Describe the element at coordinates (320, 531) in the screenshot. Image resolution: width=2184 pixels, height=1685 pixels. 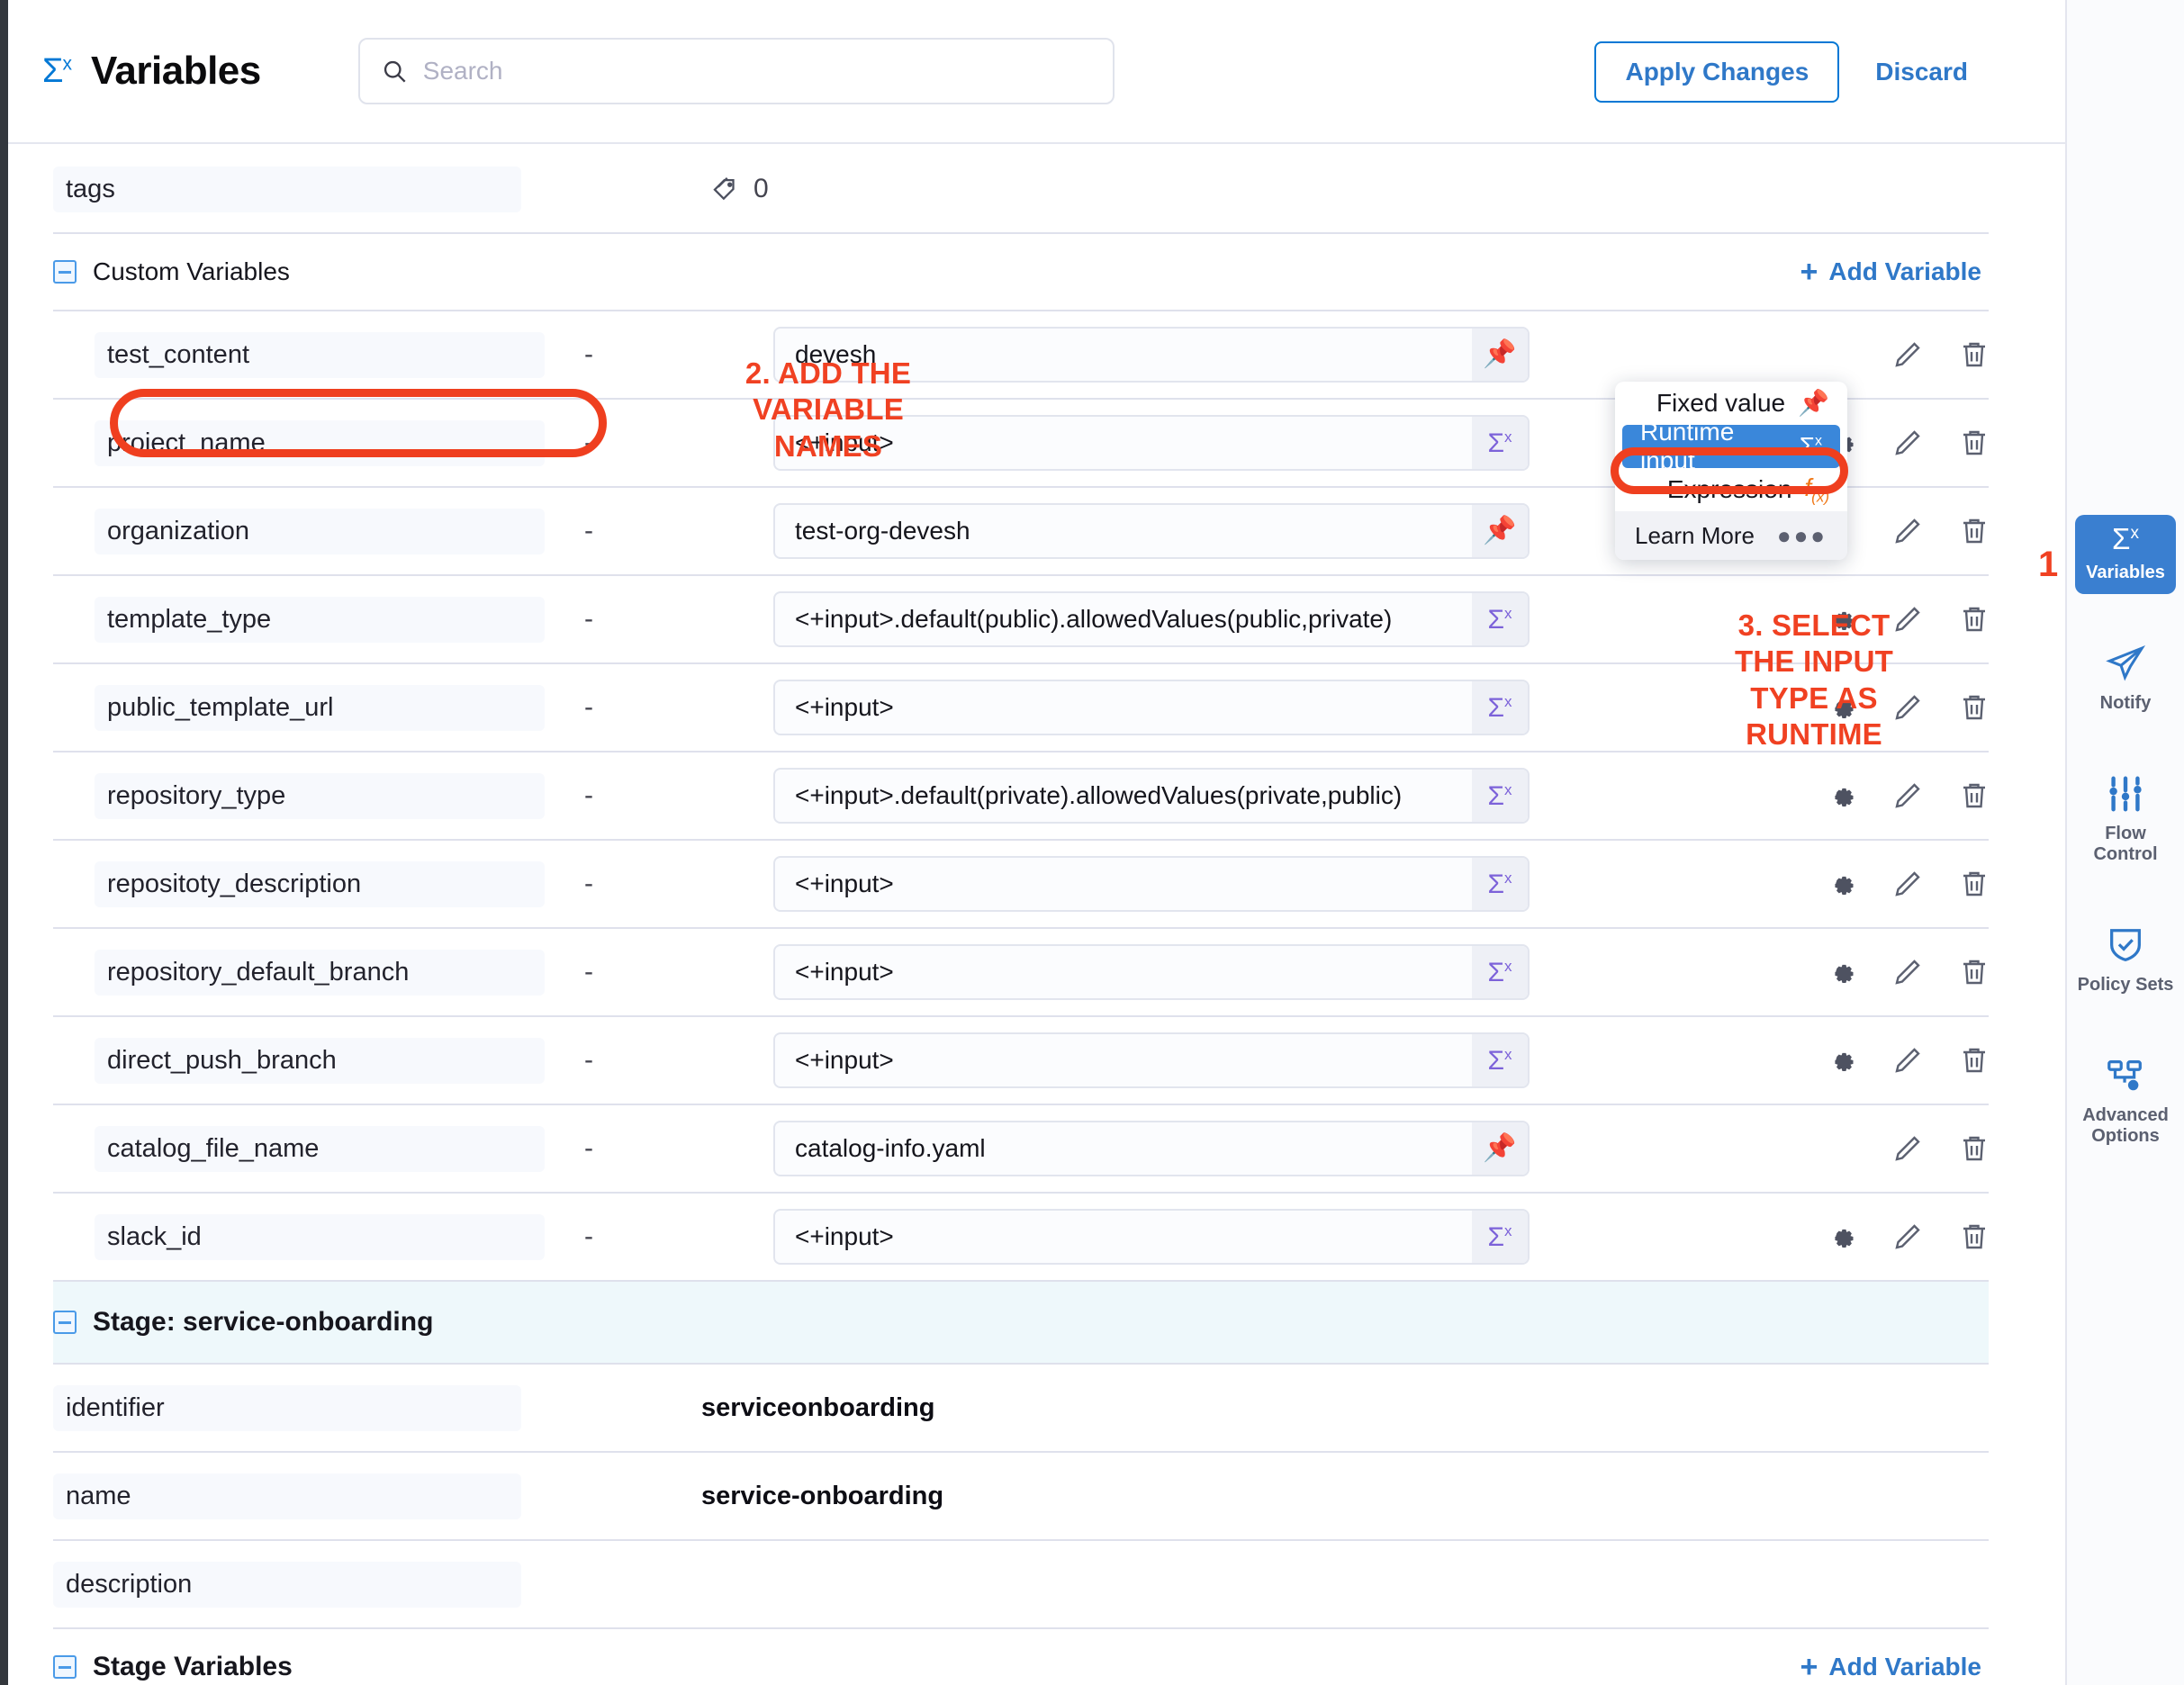
I see `variable-name: organization` at that location.